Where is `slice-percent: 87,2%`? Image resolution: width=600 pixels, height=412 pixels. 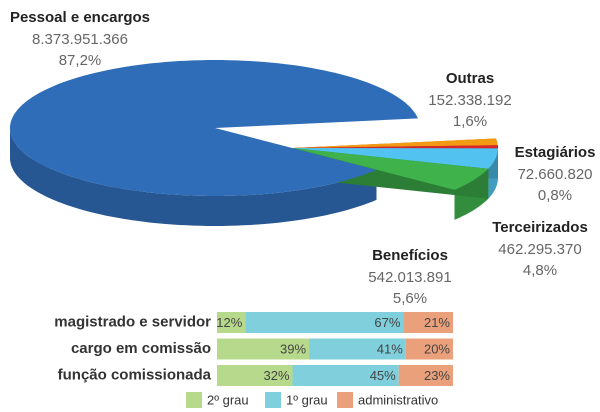
slice-percent: 87,2% is located at coordinates (80, 60).